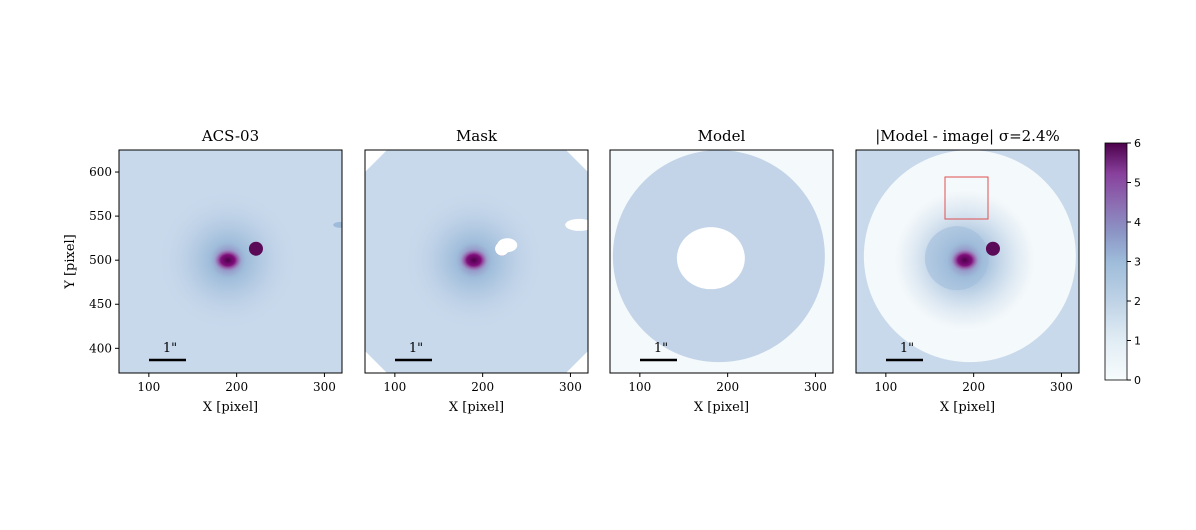  I want to click on hole, so click(710, 258).